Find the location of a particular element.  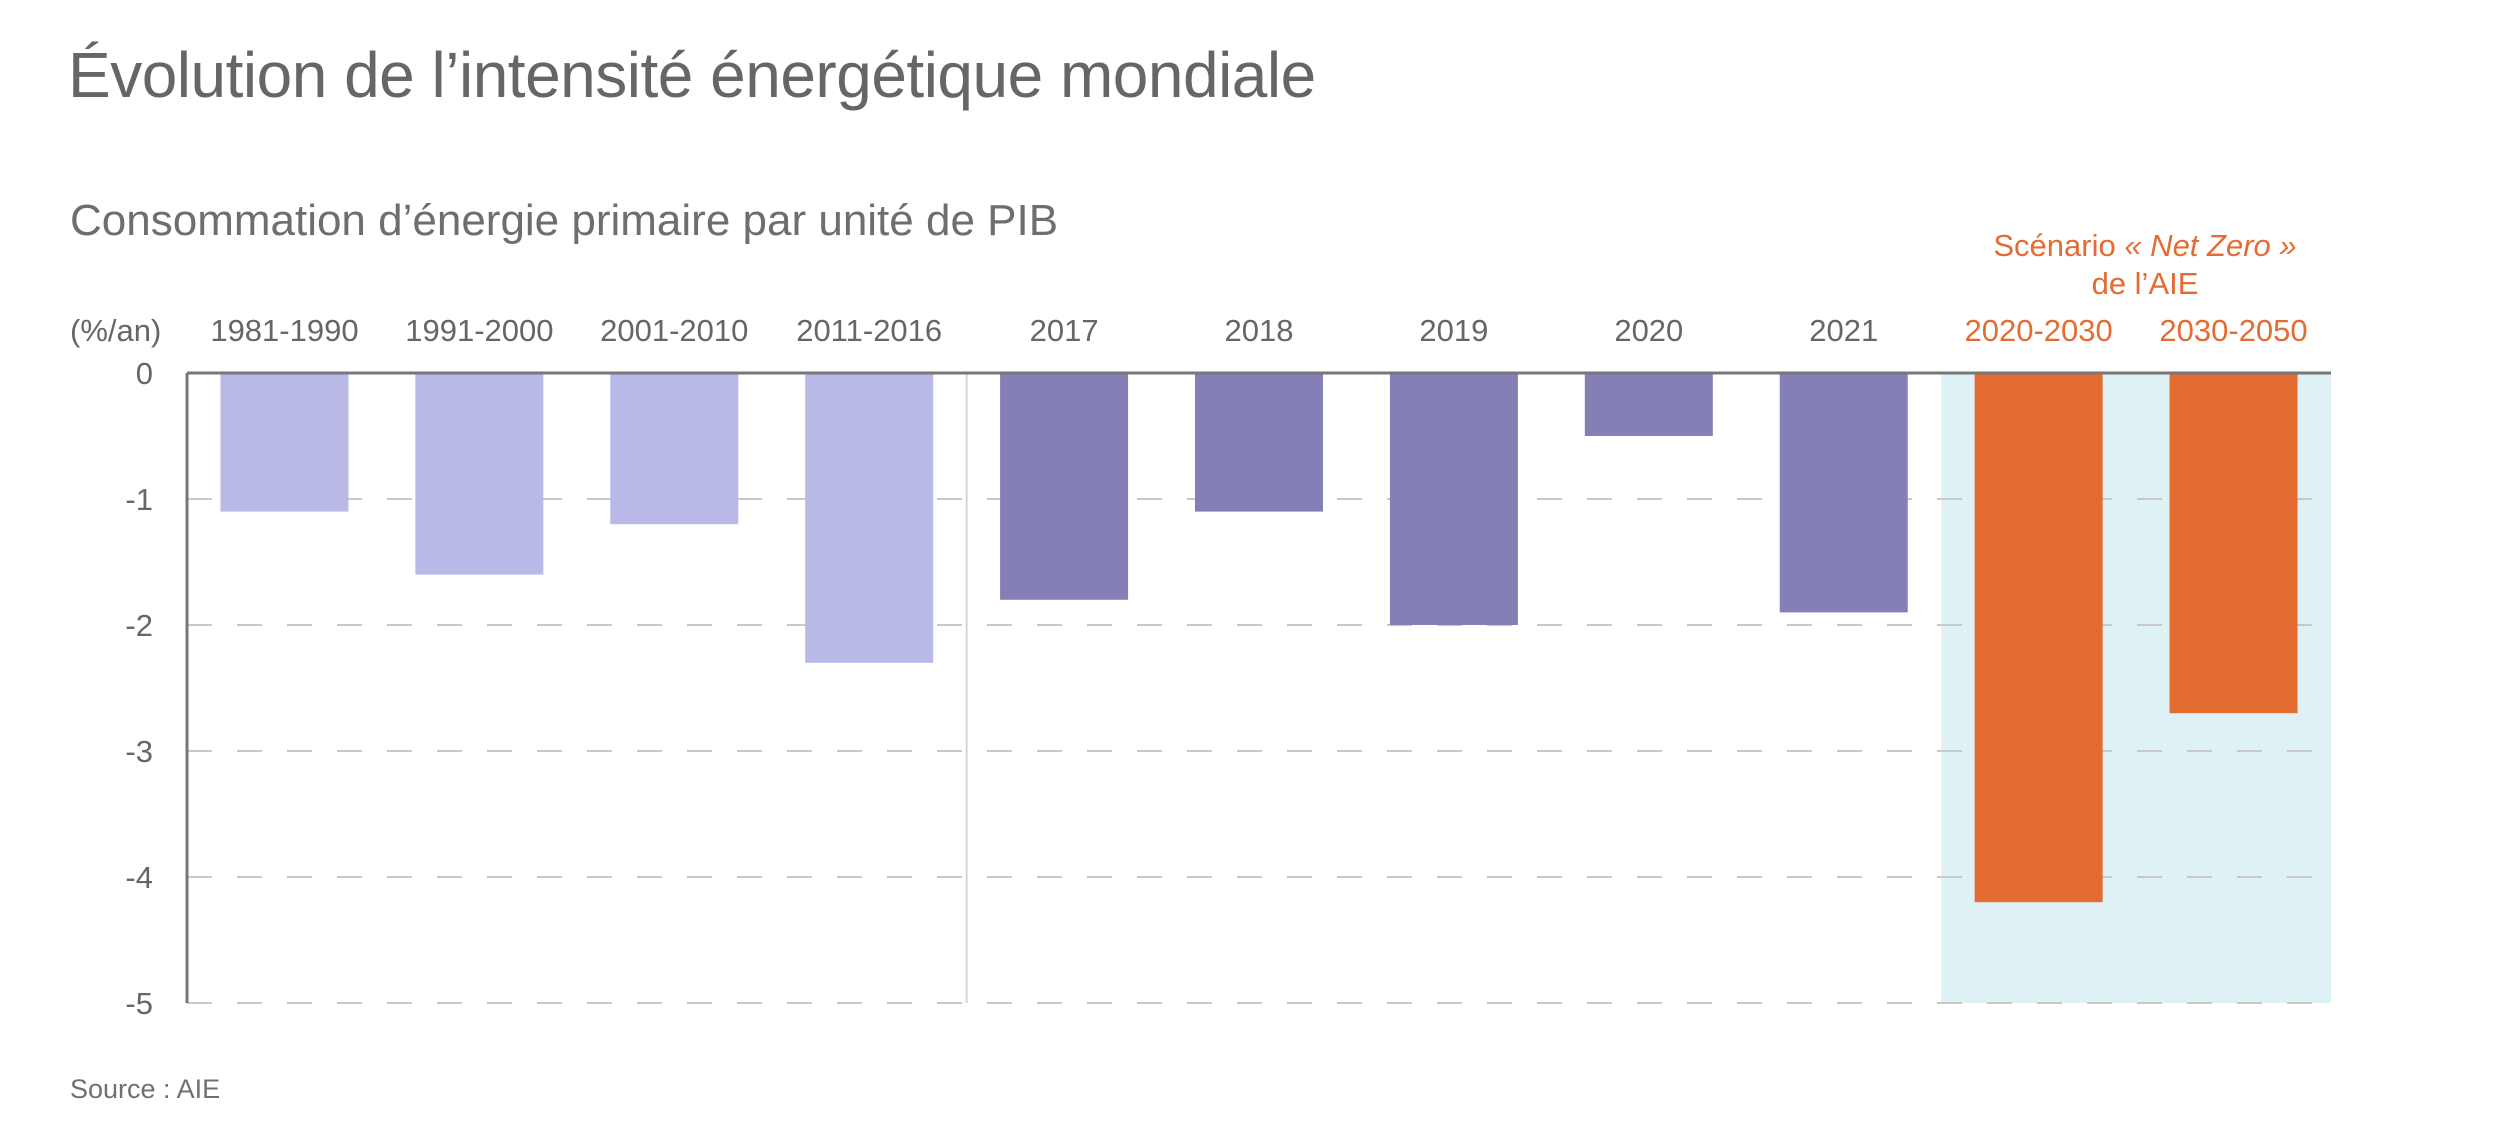

y-tick-label: -4 is located at coordinates (139, 877).